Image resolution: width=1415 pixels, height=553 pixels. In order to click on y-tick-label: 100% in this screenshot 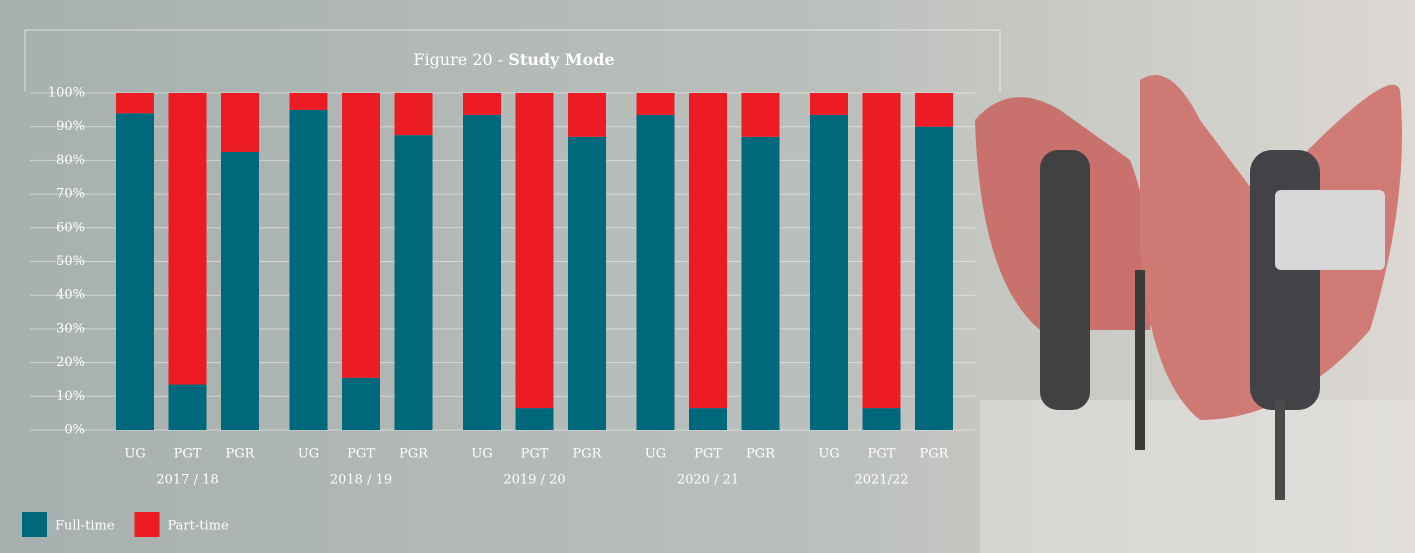, I will do `click(66, 93)`.